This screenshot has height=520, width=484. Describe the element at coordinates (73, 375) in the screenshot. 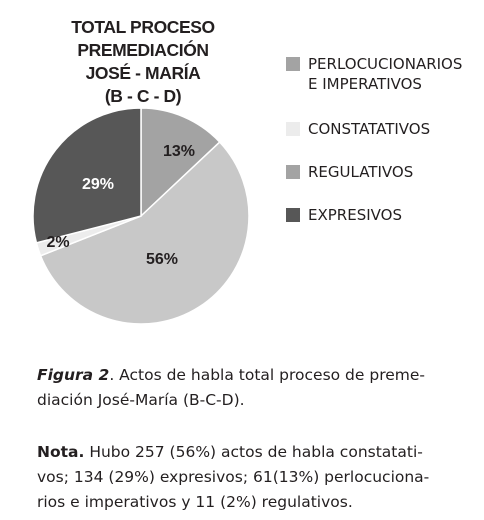

I see `figure-label: Figura 2` at that location.